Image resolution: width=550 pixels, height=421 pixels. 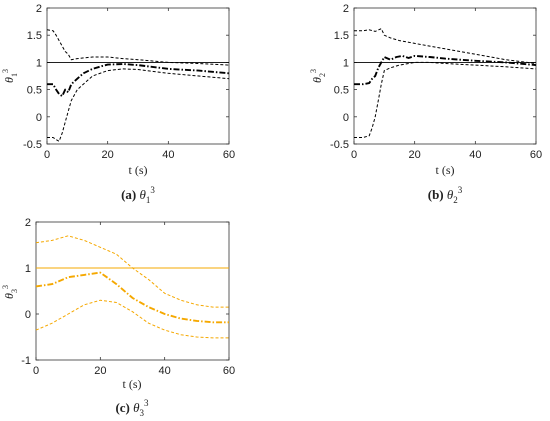 What do you see at coordinates (47, 155) in the screenshot?
I see `x-tick-label-a: 0` at bounding box center [47, 155].